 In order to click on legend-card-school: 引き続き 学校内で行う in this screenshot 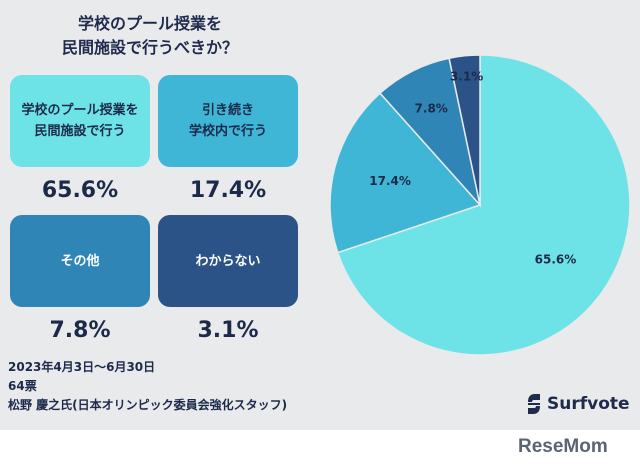, I will do `click(228, 121)`.